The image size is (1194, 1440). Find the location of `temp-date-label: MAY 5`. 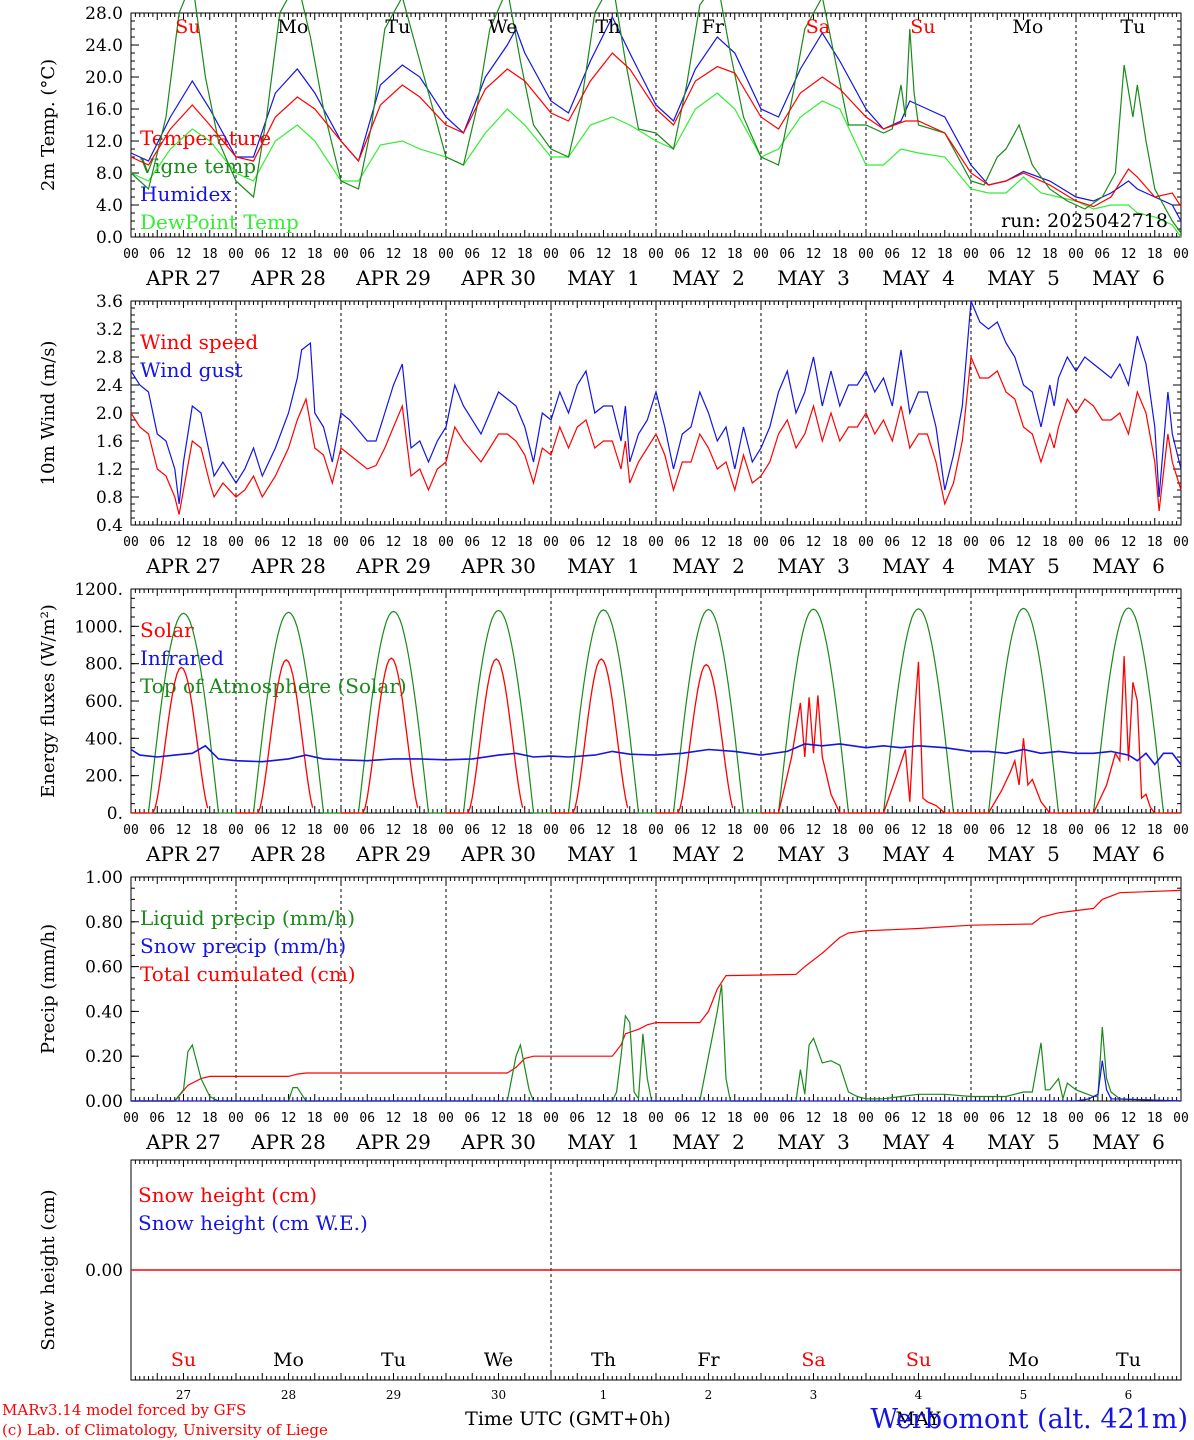

temp-date-label: MAY 5 is located at coordinates (1023, 278).